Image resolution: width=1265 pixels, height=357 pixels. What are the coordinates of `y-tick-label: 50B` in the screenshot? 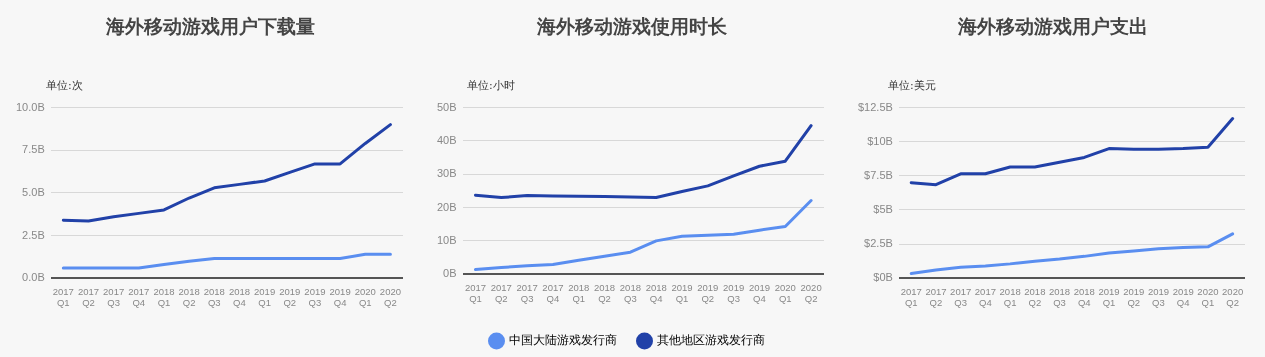 It's located at (446, 106).